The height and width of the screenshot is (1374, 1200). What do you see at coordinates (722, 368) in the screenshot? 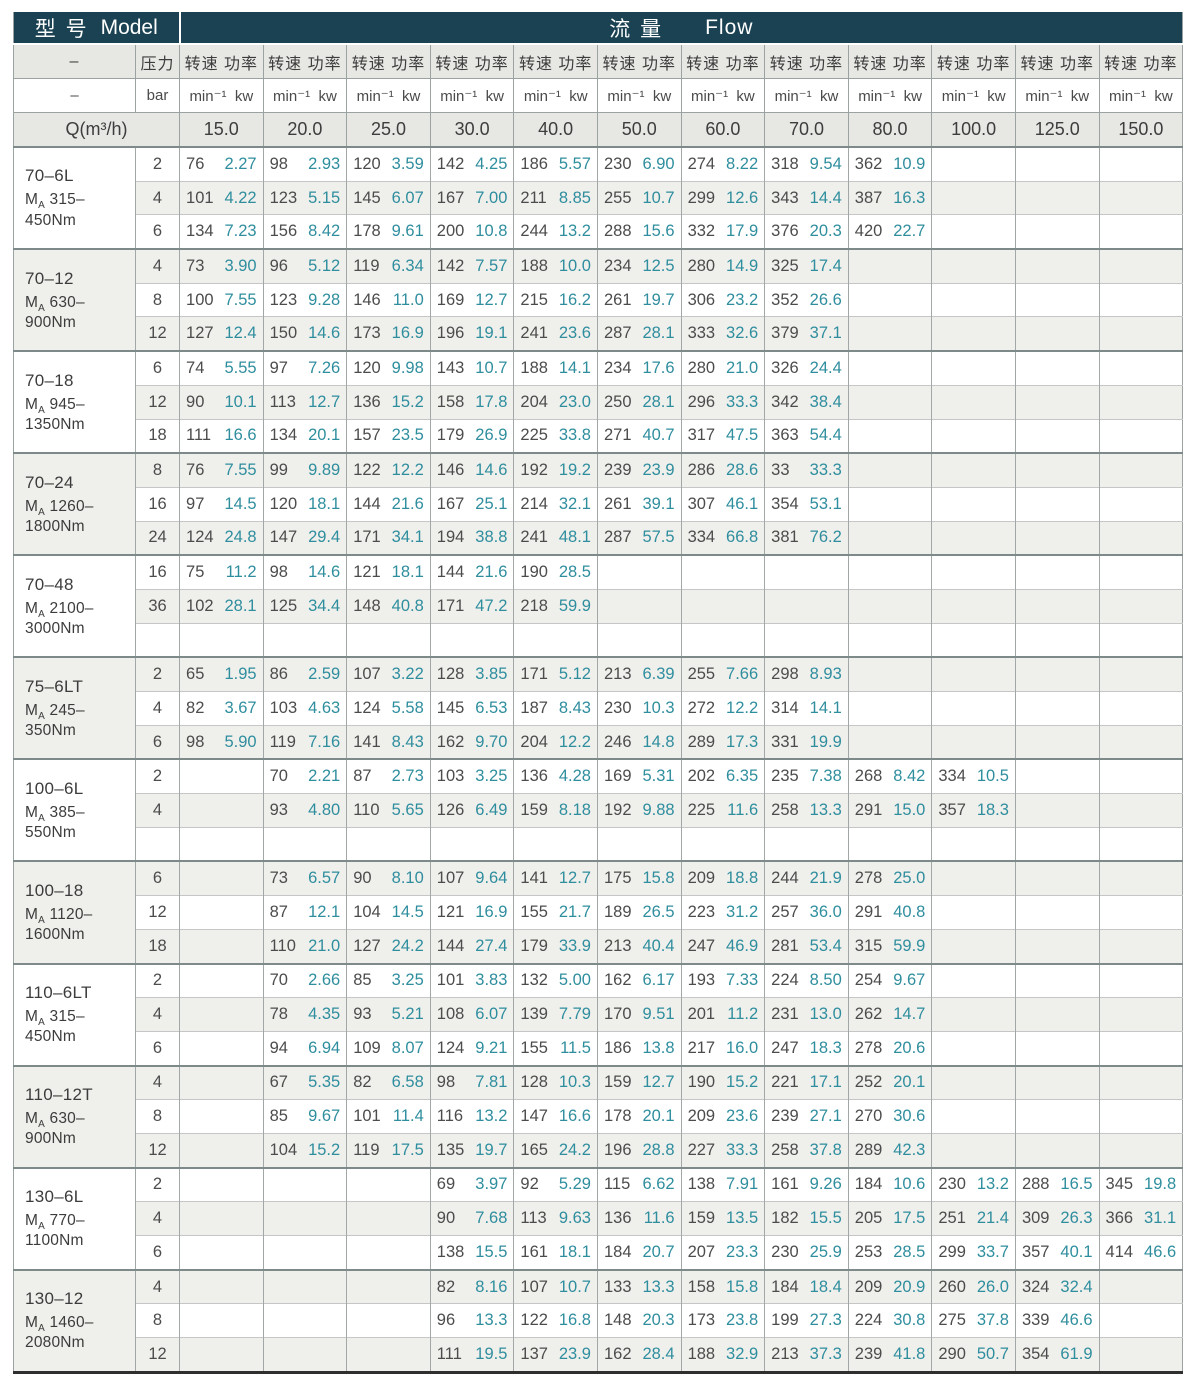
I see `data-cell: 280 21.0` at bounding box center [722, 368].